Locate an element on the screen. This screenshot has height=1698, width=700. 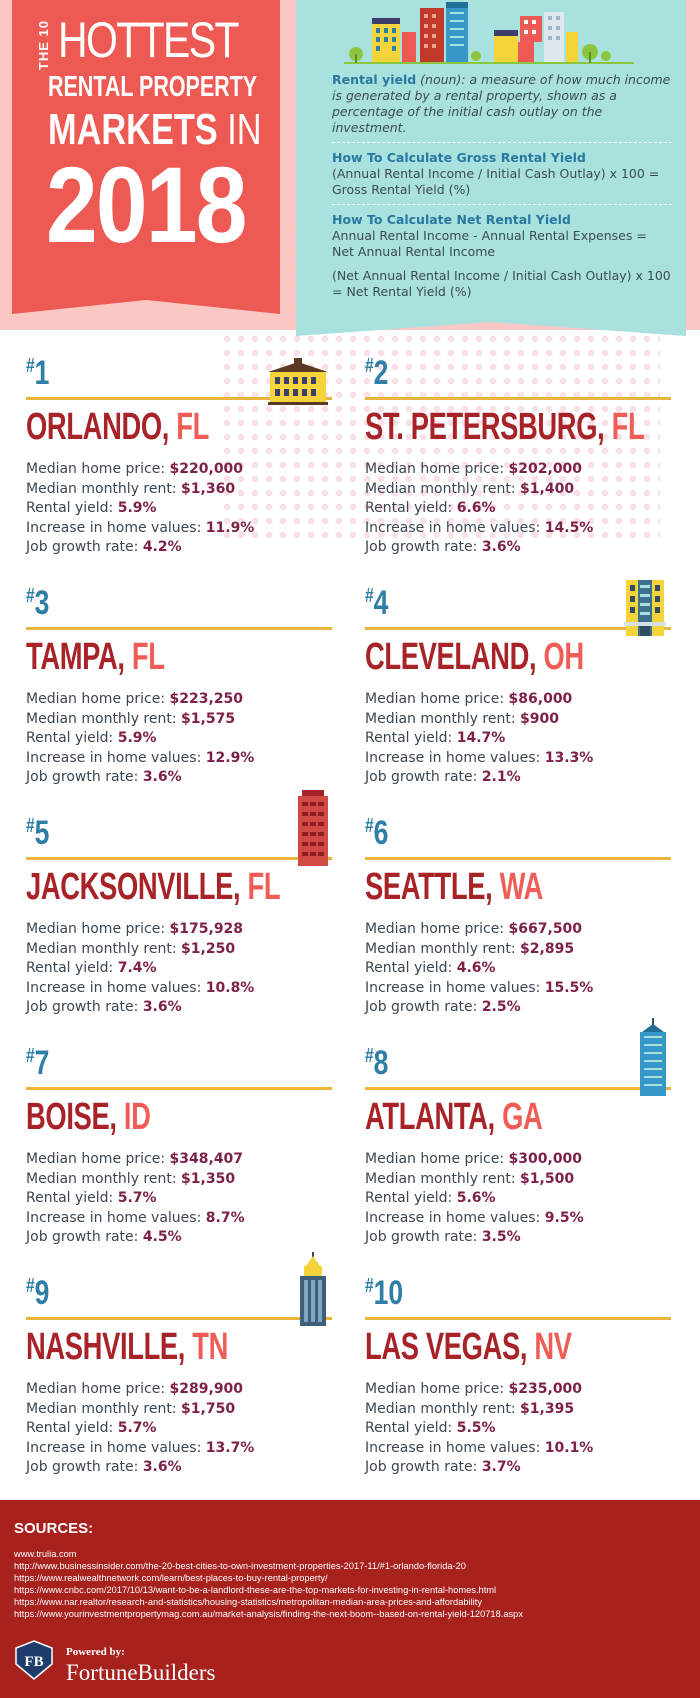
city-name: TAMPA, FL is located at coordinates (95, 657).